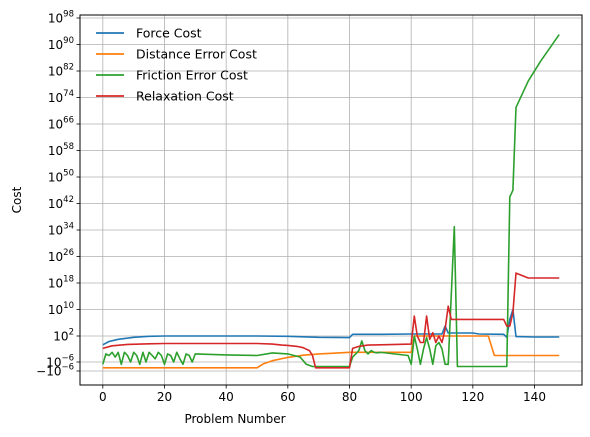  I want to click on y-tick-label: 1074, so click(61, 97).